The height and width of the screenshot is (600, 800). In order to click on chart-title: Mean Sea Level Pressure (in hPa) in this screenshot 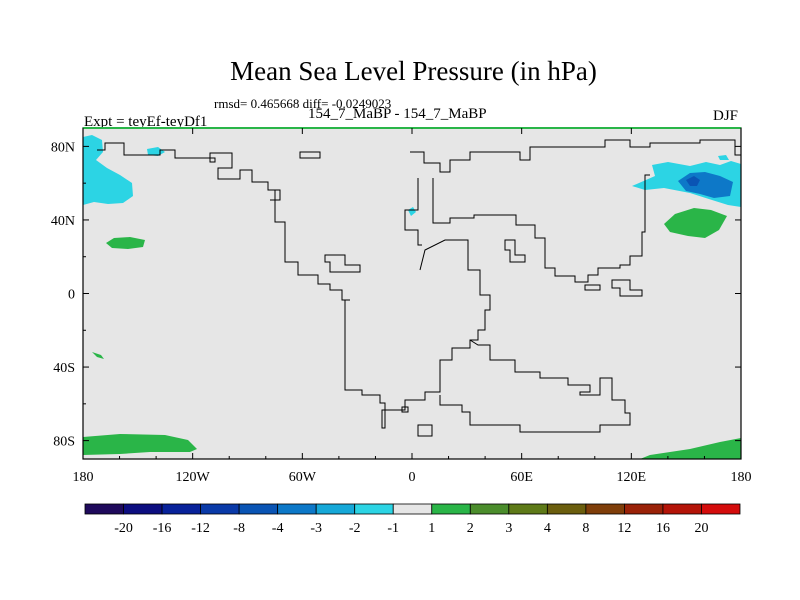, I will do `click(413, 71)`.